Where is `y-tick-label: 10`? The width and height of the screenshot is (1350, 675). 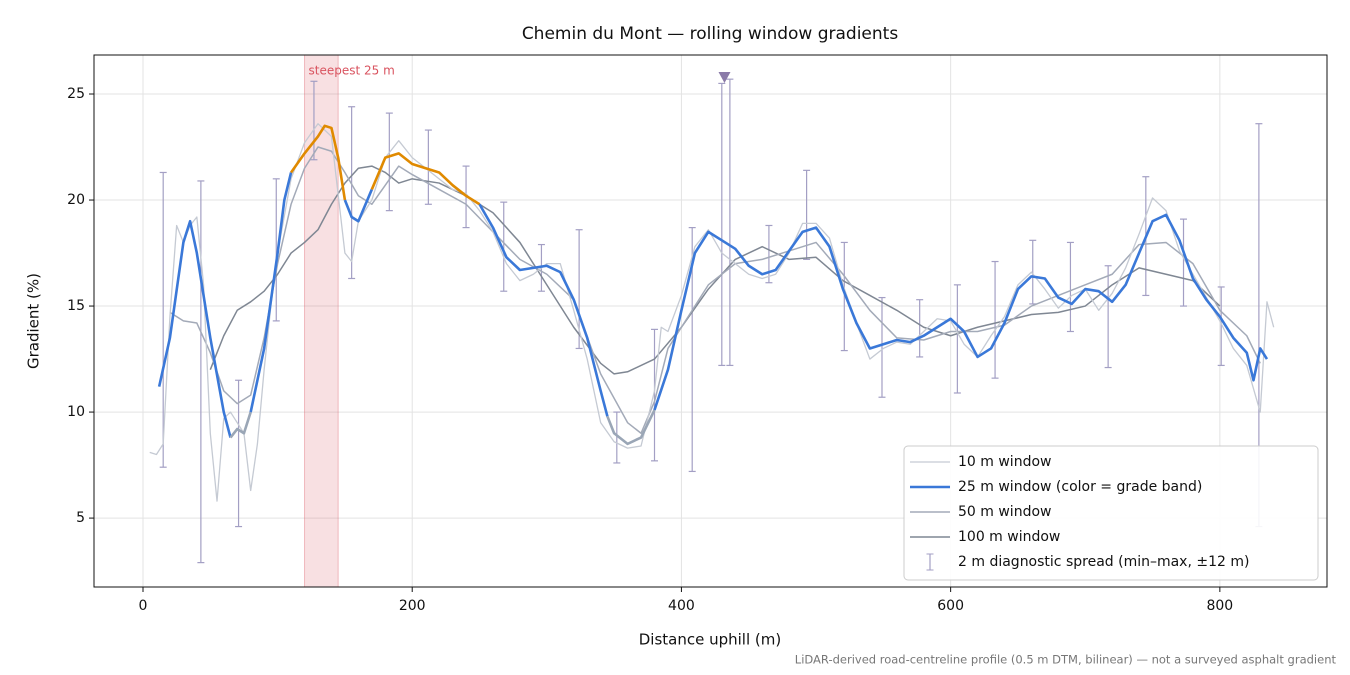
y-tick-label: 10 is located at coordinates (76, 412).